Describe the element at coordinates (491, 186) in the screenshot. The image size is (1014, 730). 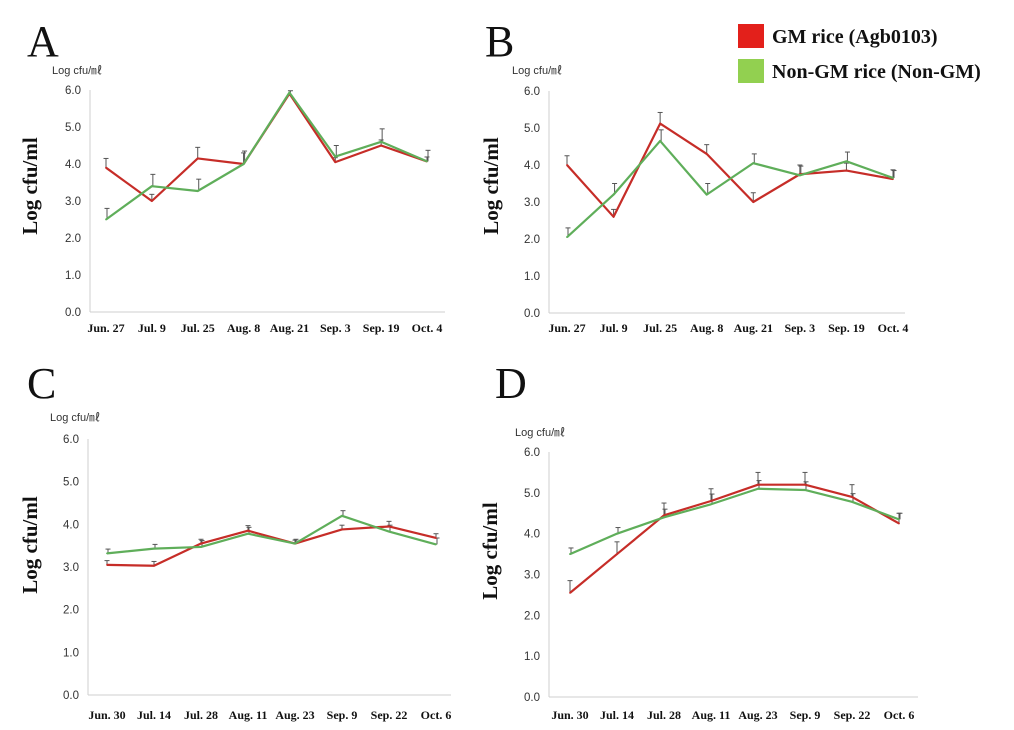
I see `y-axis-label-b: Log cfu/ml` at that location.